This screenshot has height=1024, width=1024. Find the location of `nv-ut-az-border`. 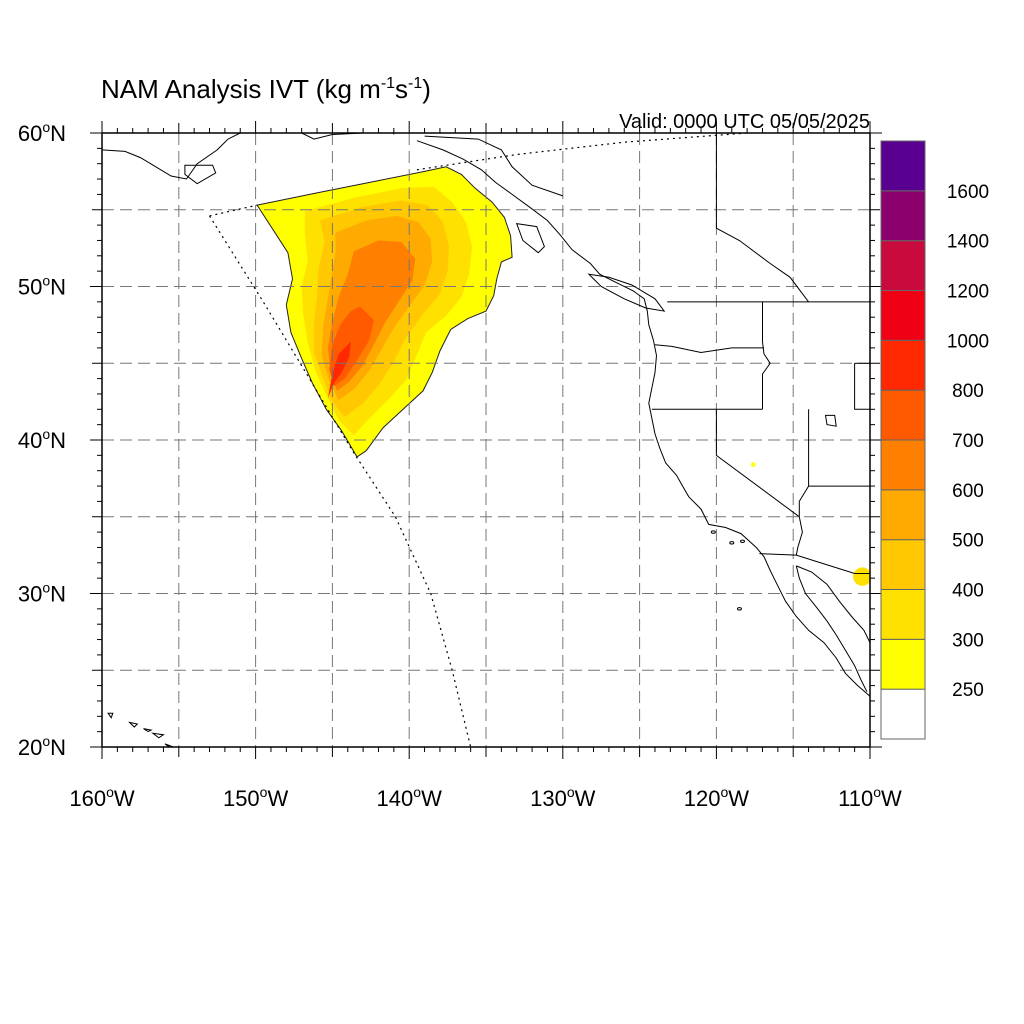

nv-ut-az-border is located at coordinates (804, 463).